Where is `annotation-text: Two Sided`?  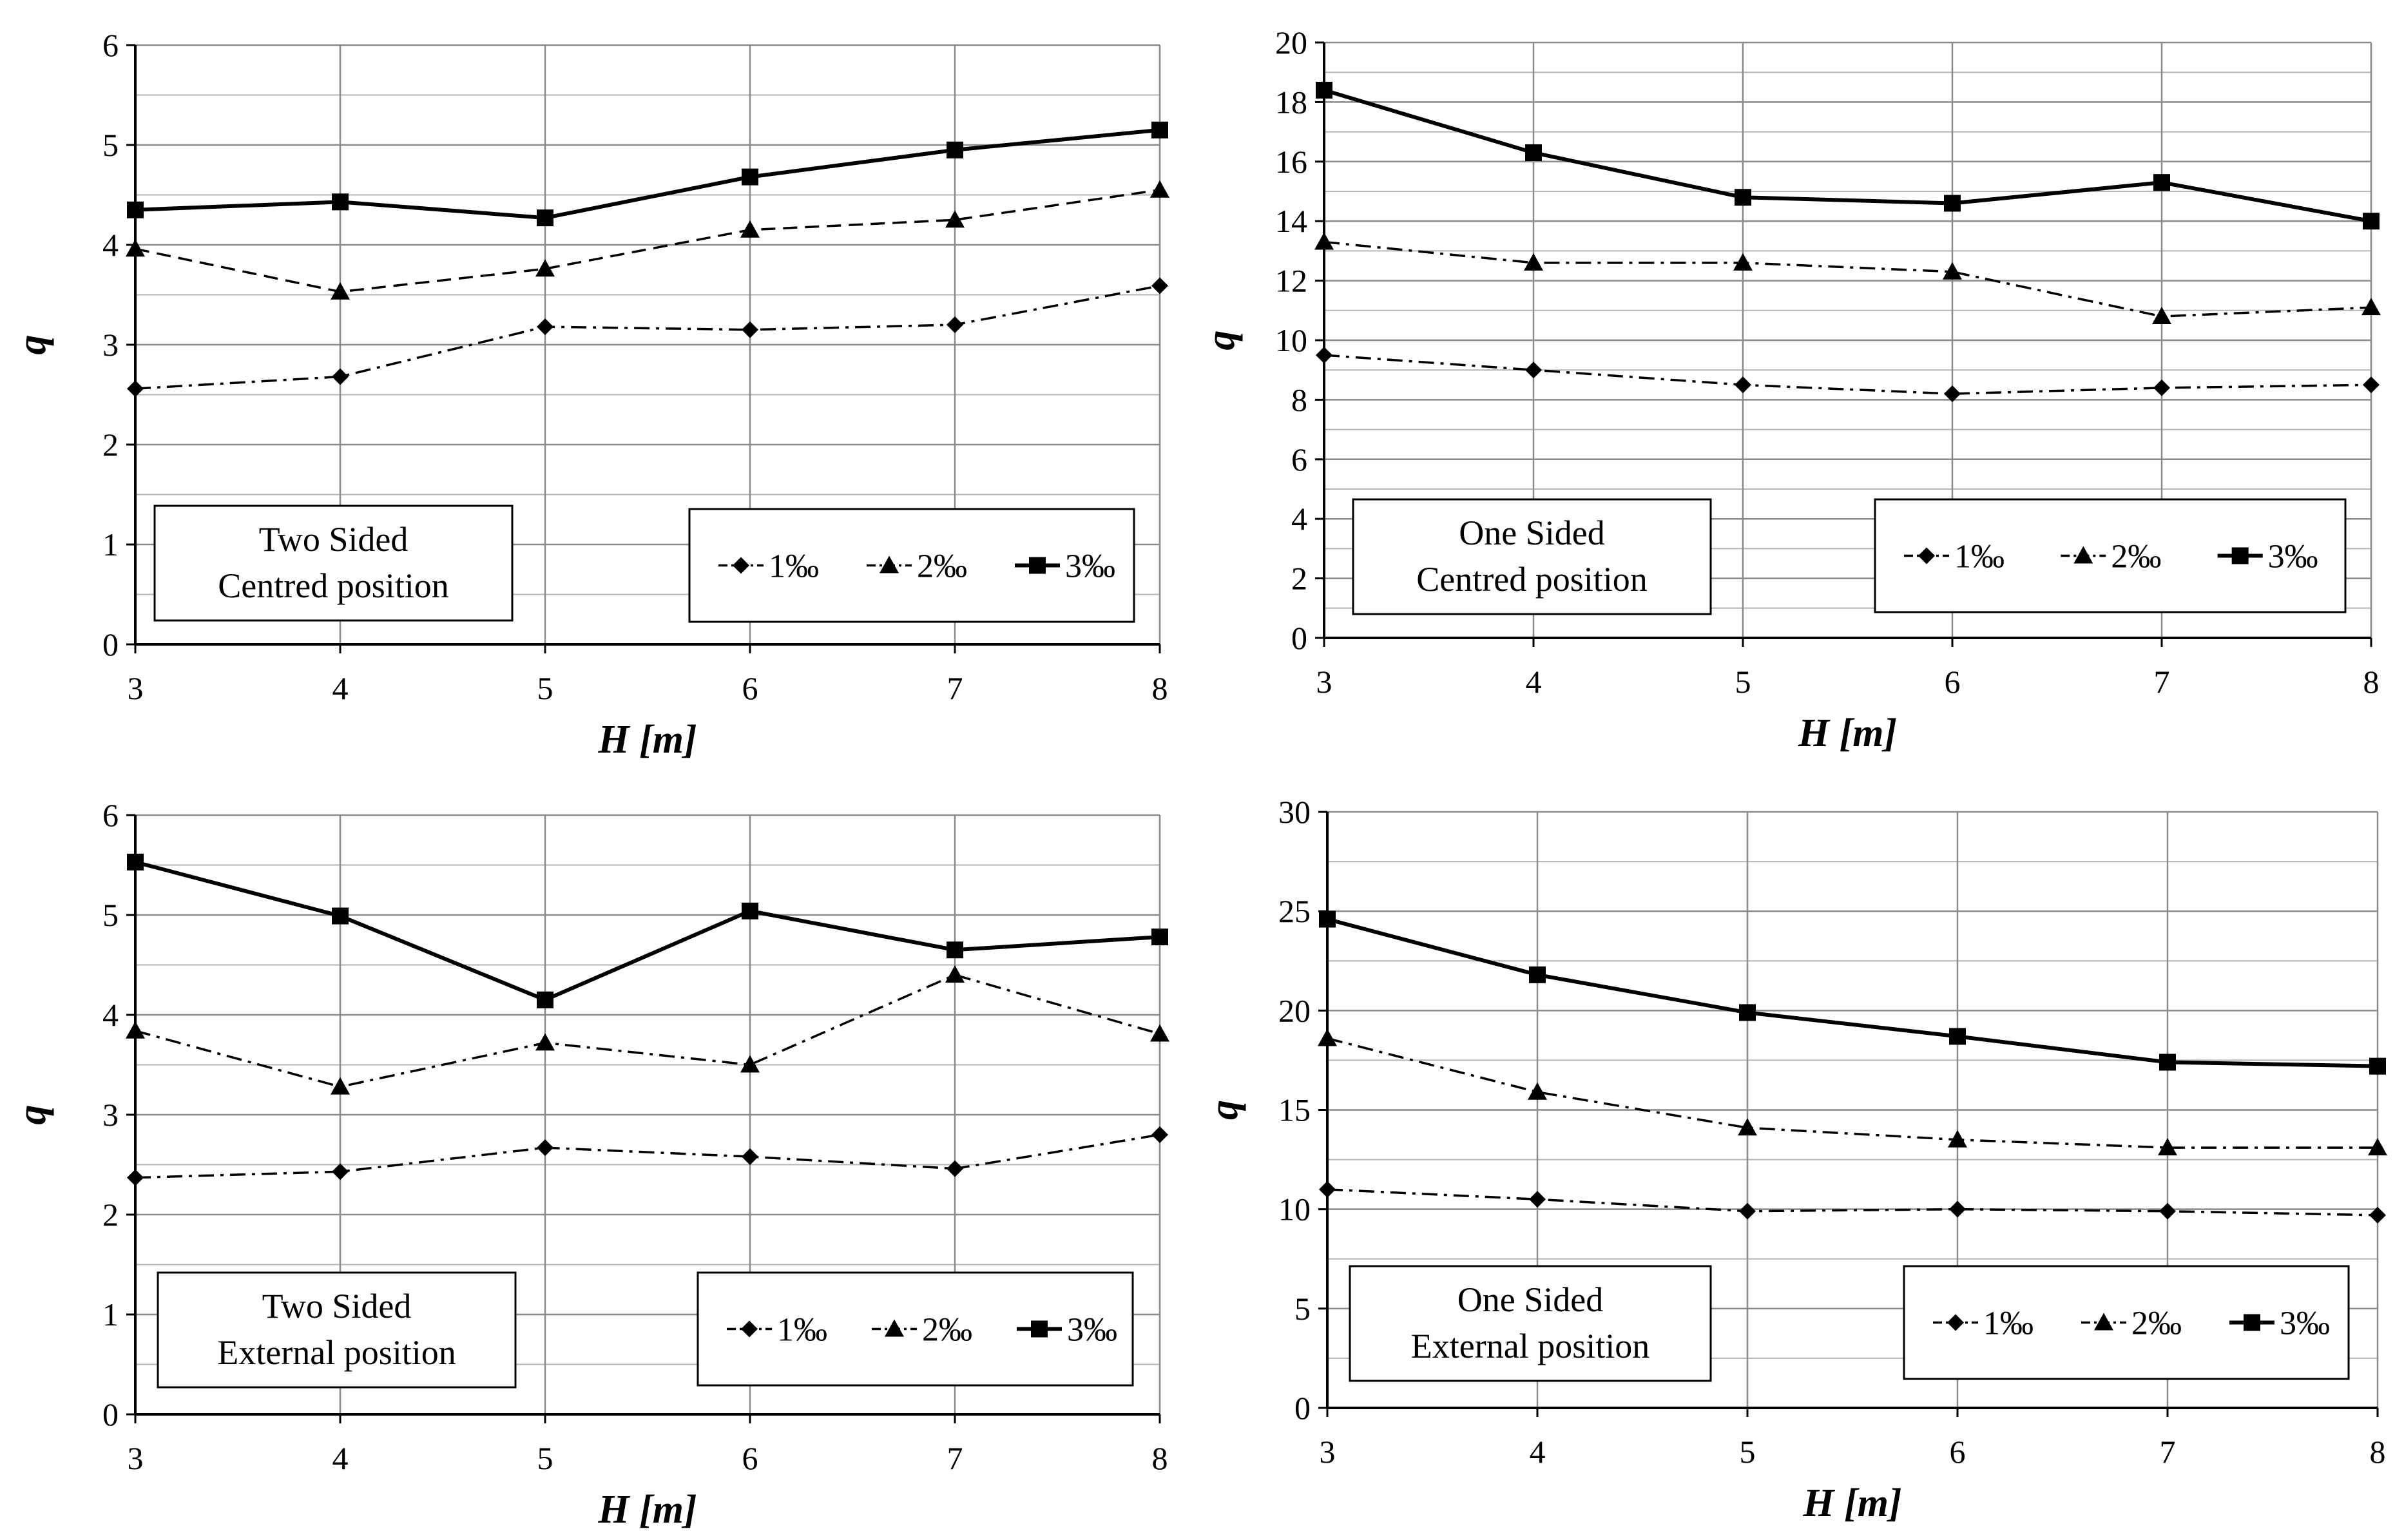
annotation-text: Two Sided is located at coordinates (337, 1306).